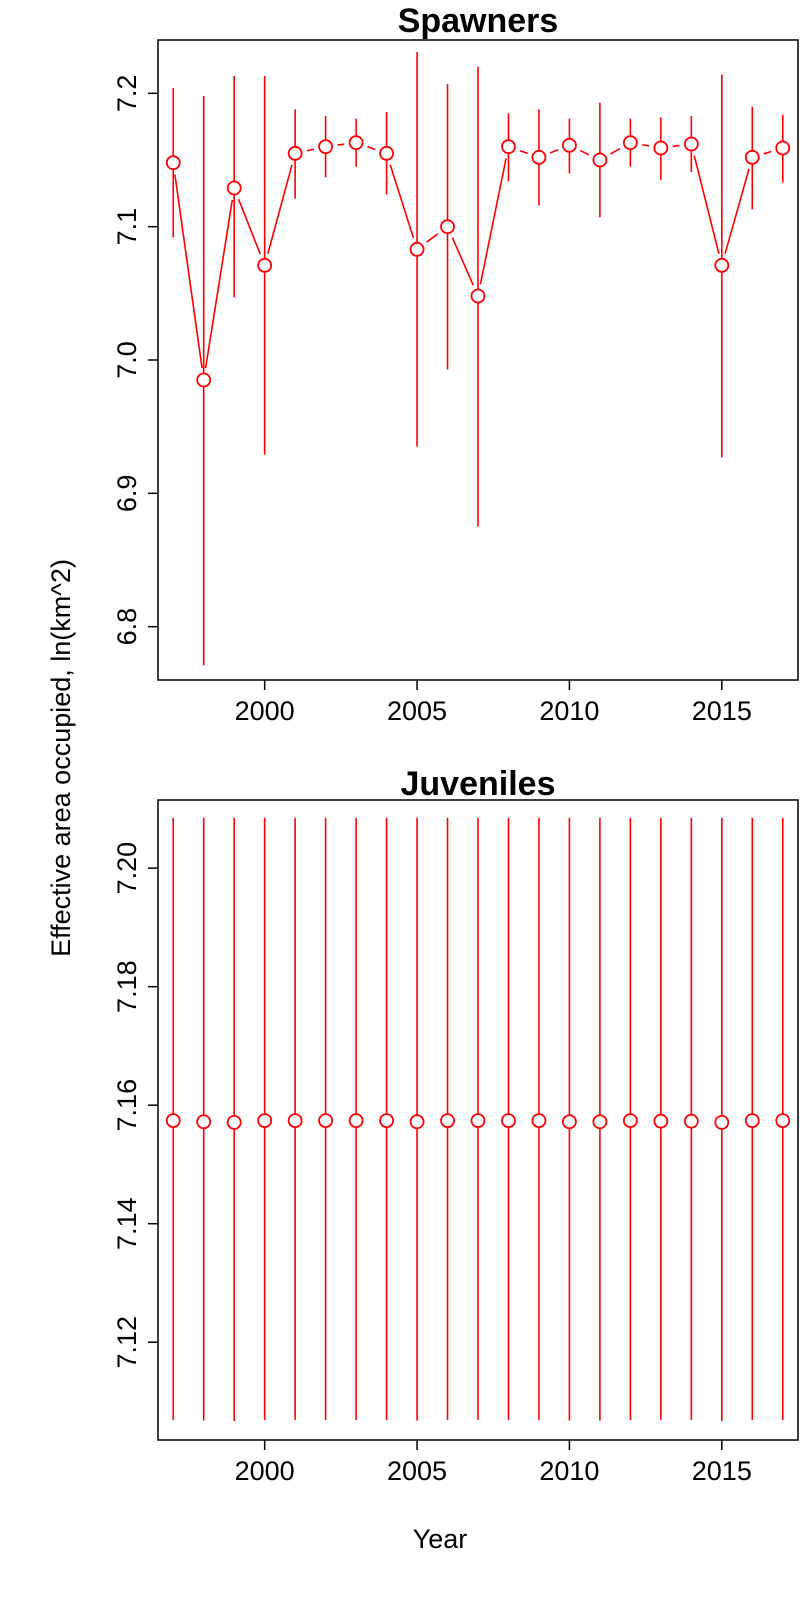 The image size is (800, 1600). What do you see at coordinates (127, 627) in the screenshot?
I see `spawners-y-tick-label: 6.8` at bounding box center [127, 627].